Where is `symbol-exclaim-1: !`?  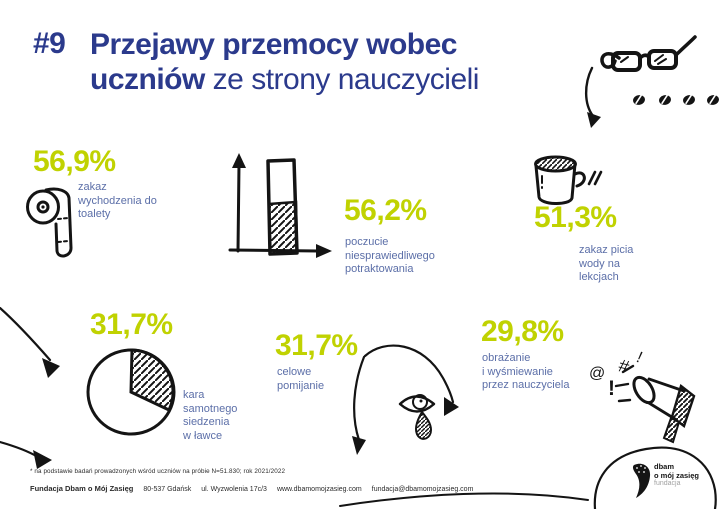
symbol-exclaim-1: ! is located at coordinates (611, 388).